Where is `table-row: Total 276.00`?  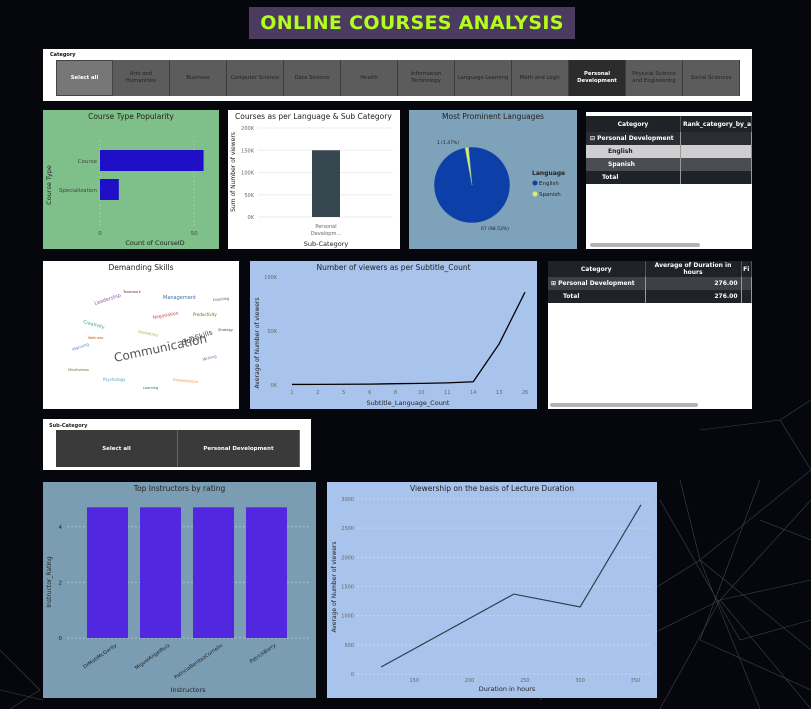 table-row: Total 276.00 is located at coordinates (650, 296).